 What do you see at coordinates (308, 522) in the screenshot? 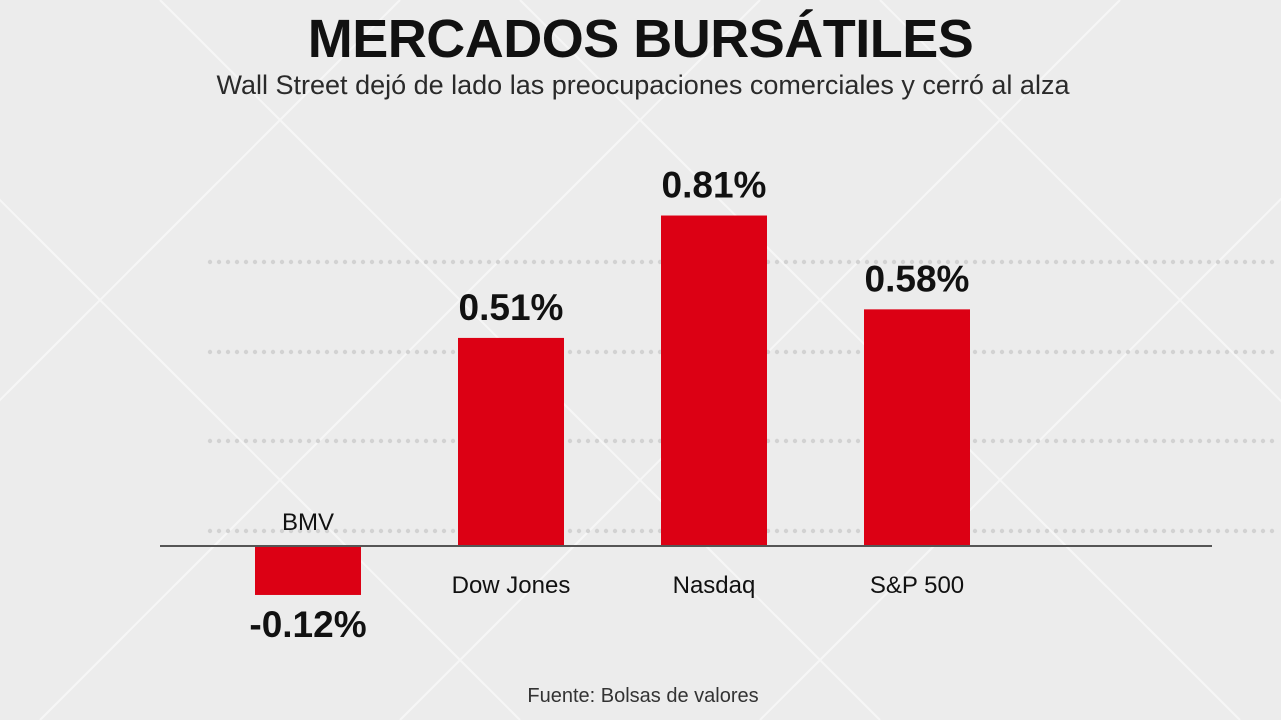
I see `category-label-bmv: BMV` at bounding box center [308, 522].